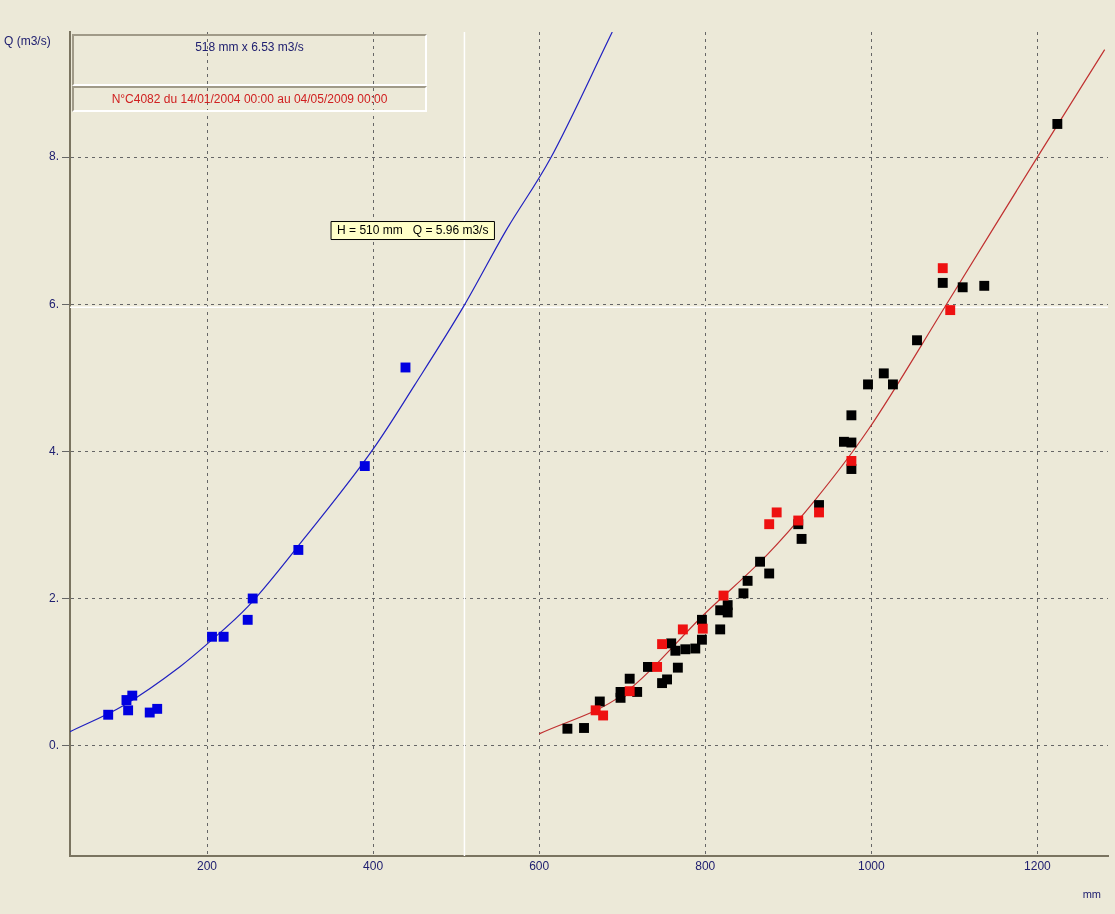 The width and height of the screenshot is (1115, 914). What do you see at coordinates (27, 41) in the screenshot?
I see `y-axis-title: Q (m3/s)` at bounding box center [27, 41].